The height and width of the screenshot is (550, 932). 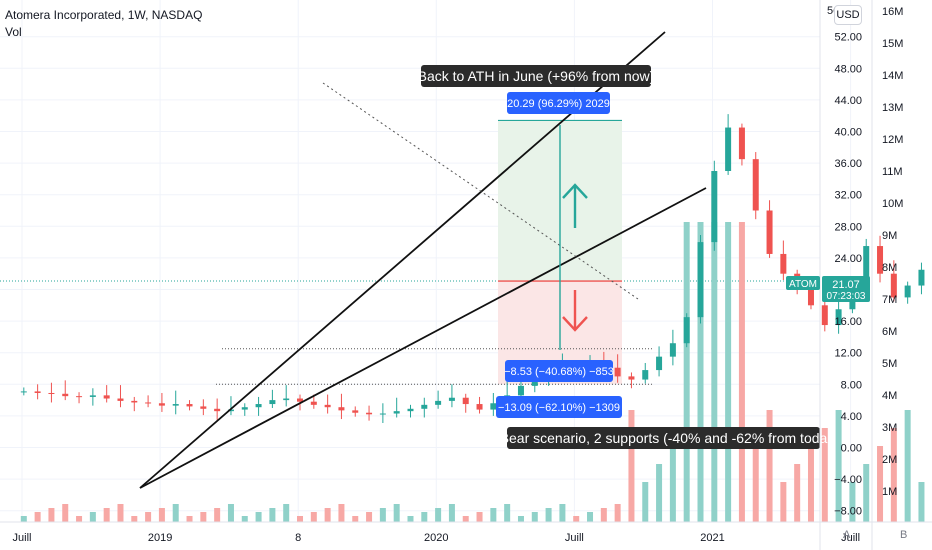 I want to click on volume-tick-label: 4M, so click(x=889, y=396).